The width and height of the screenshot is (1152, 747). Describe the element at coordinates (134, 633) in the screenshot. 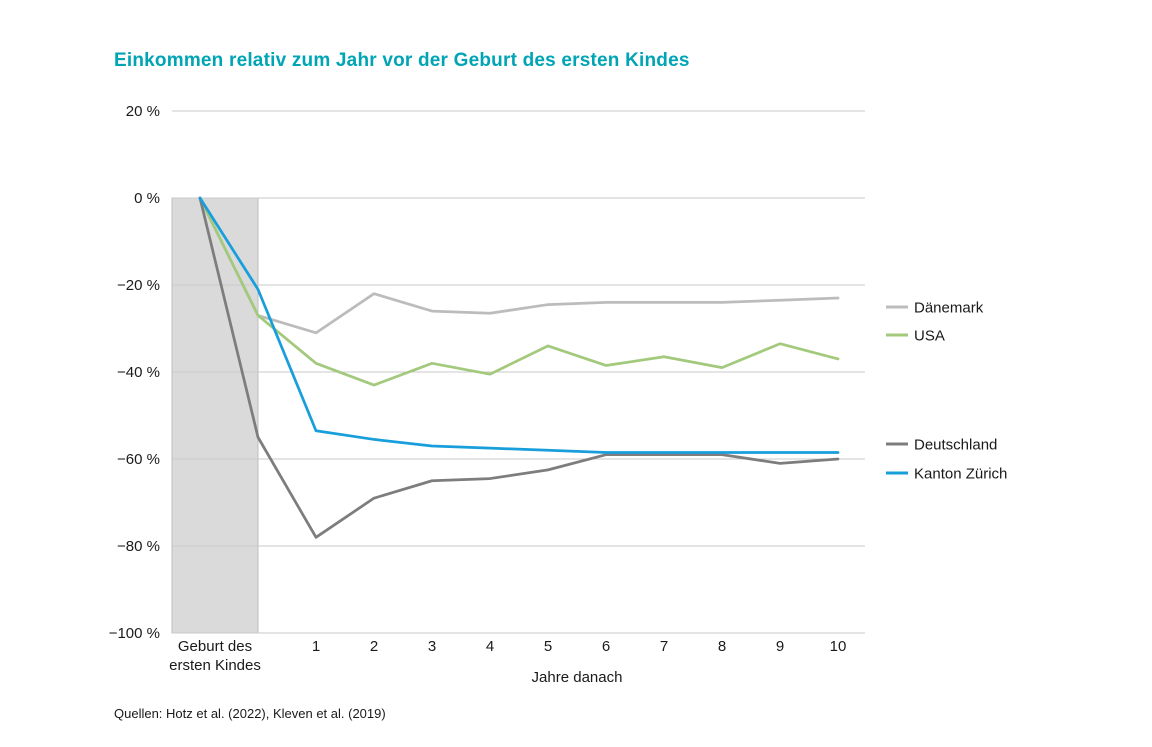

I see `y-tick-label: −100 %` at that location.